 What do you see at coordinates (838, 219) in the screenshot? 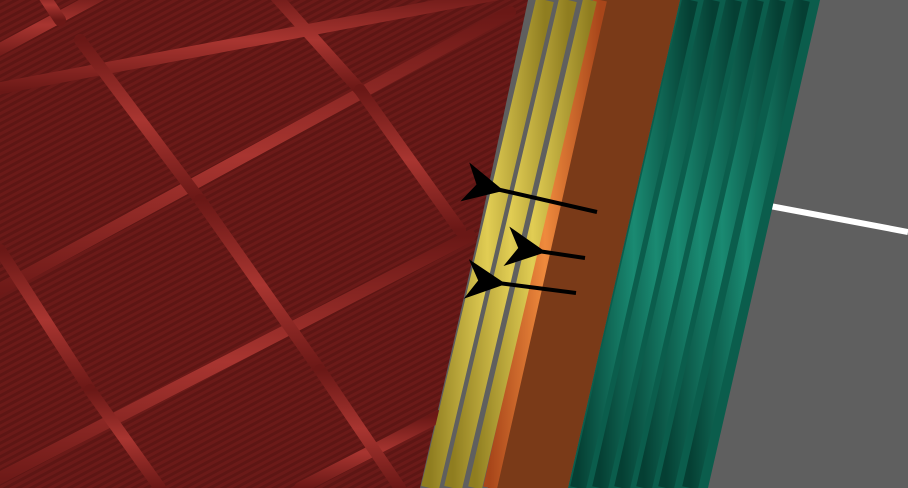
I see `bed-edge-line` at bounding box center [838, 219].